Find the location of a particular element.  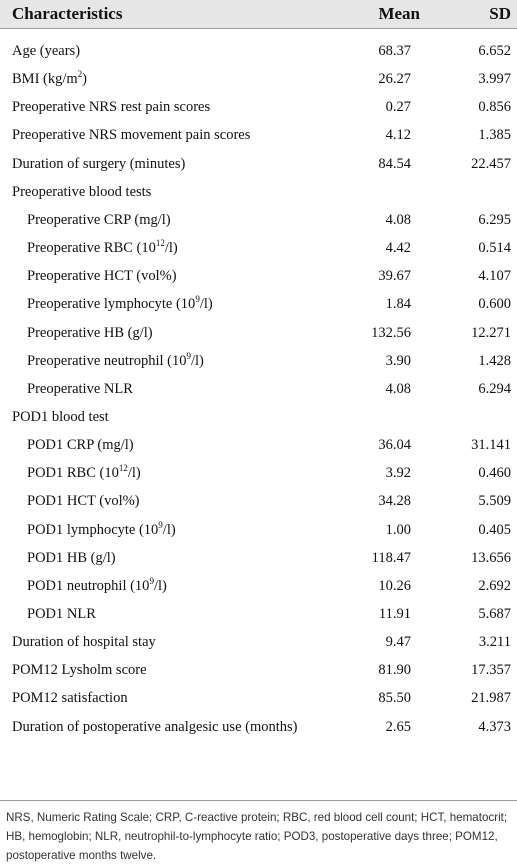

label-text: POD1 blood test is located at coordinates (60, 416).